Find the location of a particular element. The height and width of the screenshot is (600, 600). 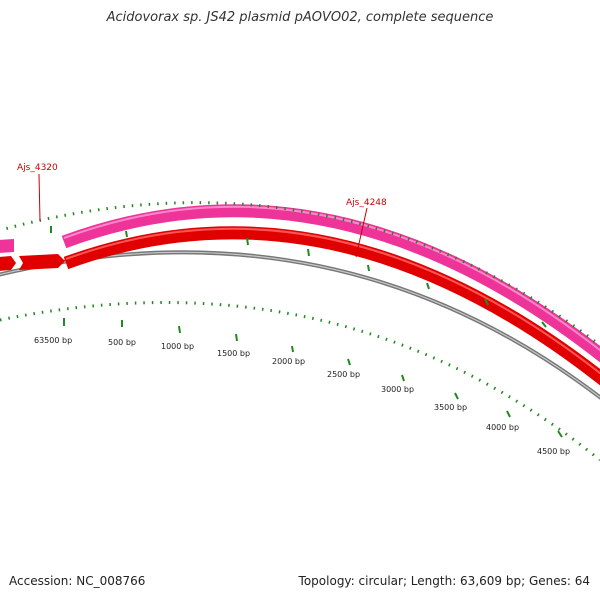

tick-label-500: 500 bp is located at coordinates (122, 342).